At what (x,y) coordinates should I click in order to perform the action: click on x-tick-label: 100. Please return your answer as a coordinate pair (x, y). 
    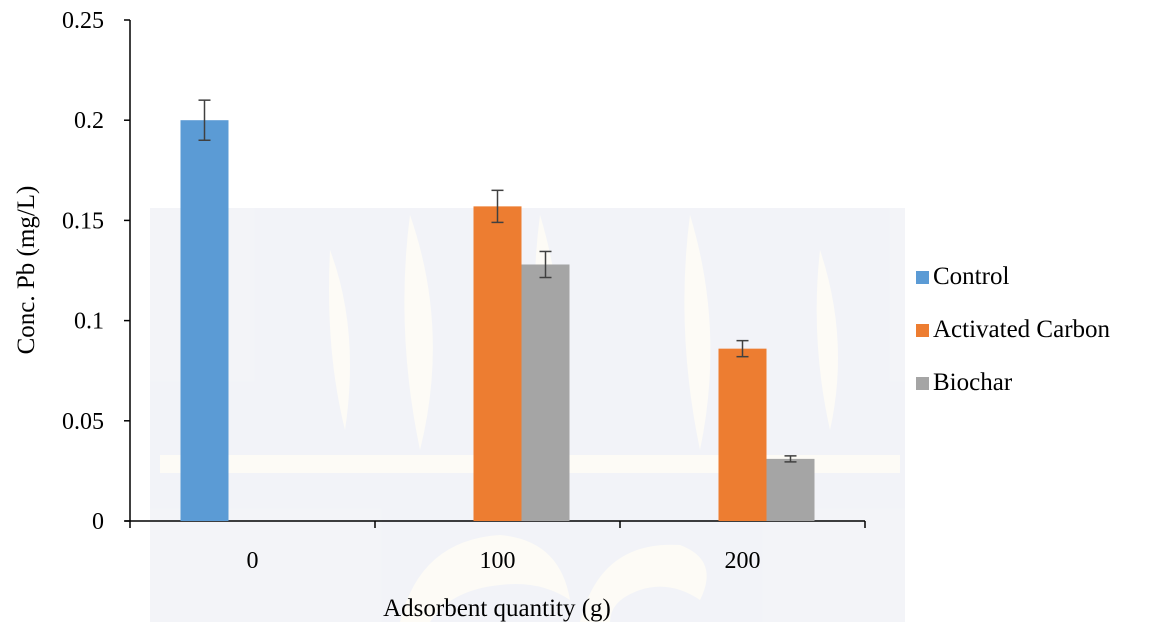
    Looking at the image, I should click on (498, 561).